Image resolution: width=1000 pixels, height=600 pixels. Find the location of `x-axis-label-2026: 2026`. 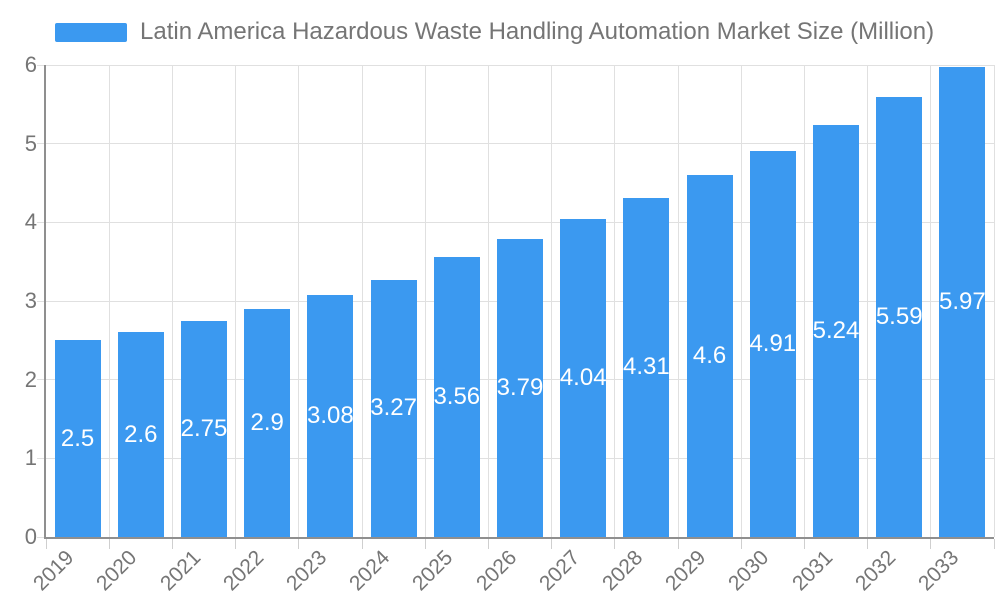

x-axis-label-2026: 2026 is located at coordinates (496, 570).